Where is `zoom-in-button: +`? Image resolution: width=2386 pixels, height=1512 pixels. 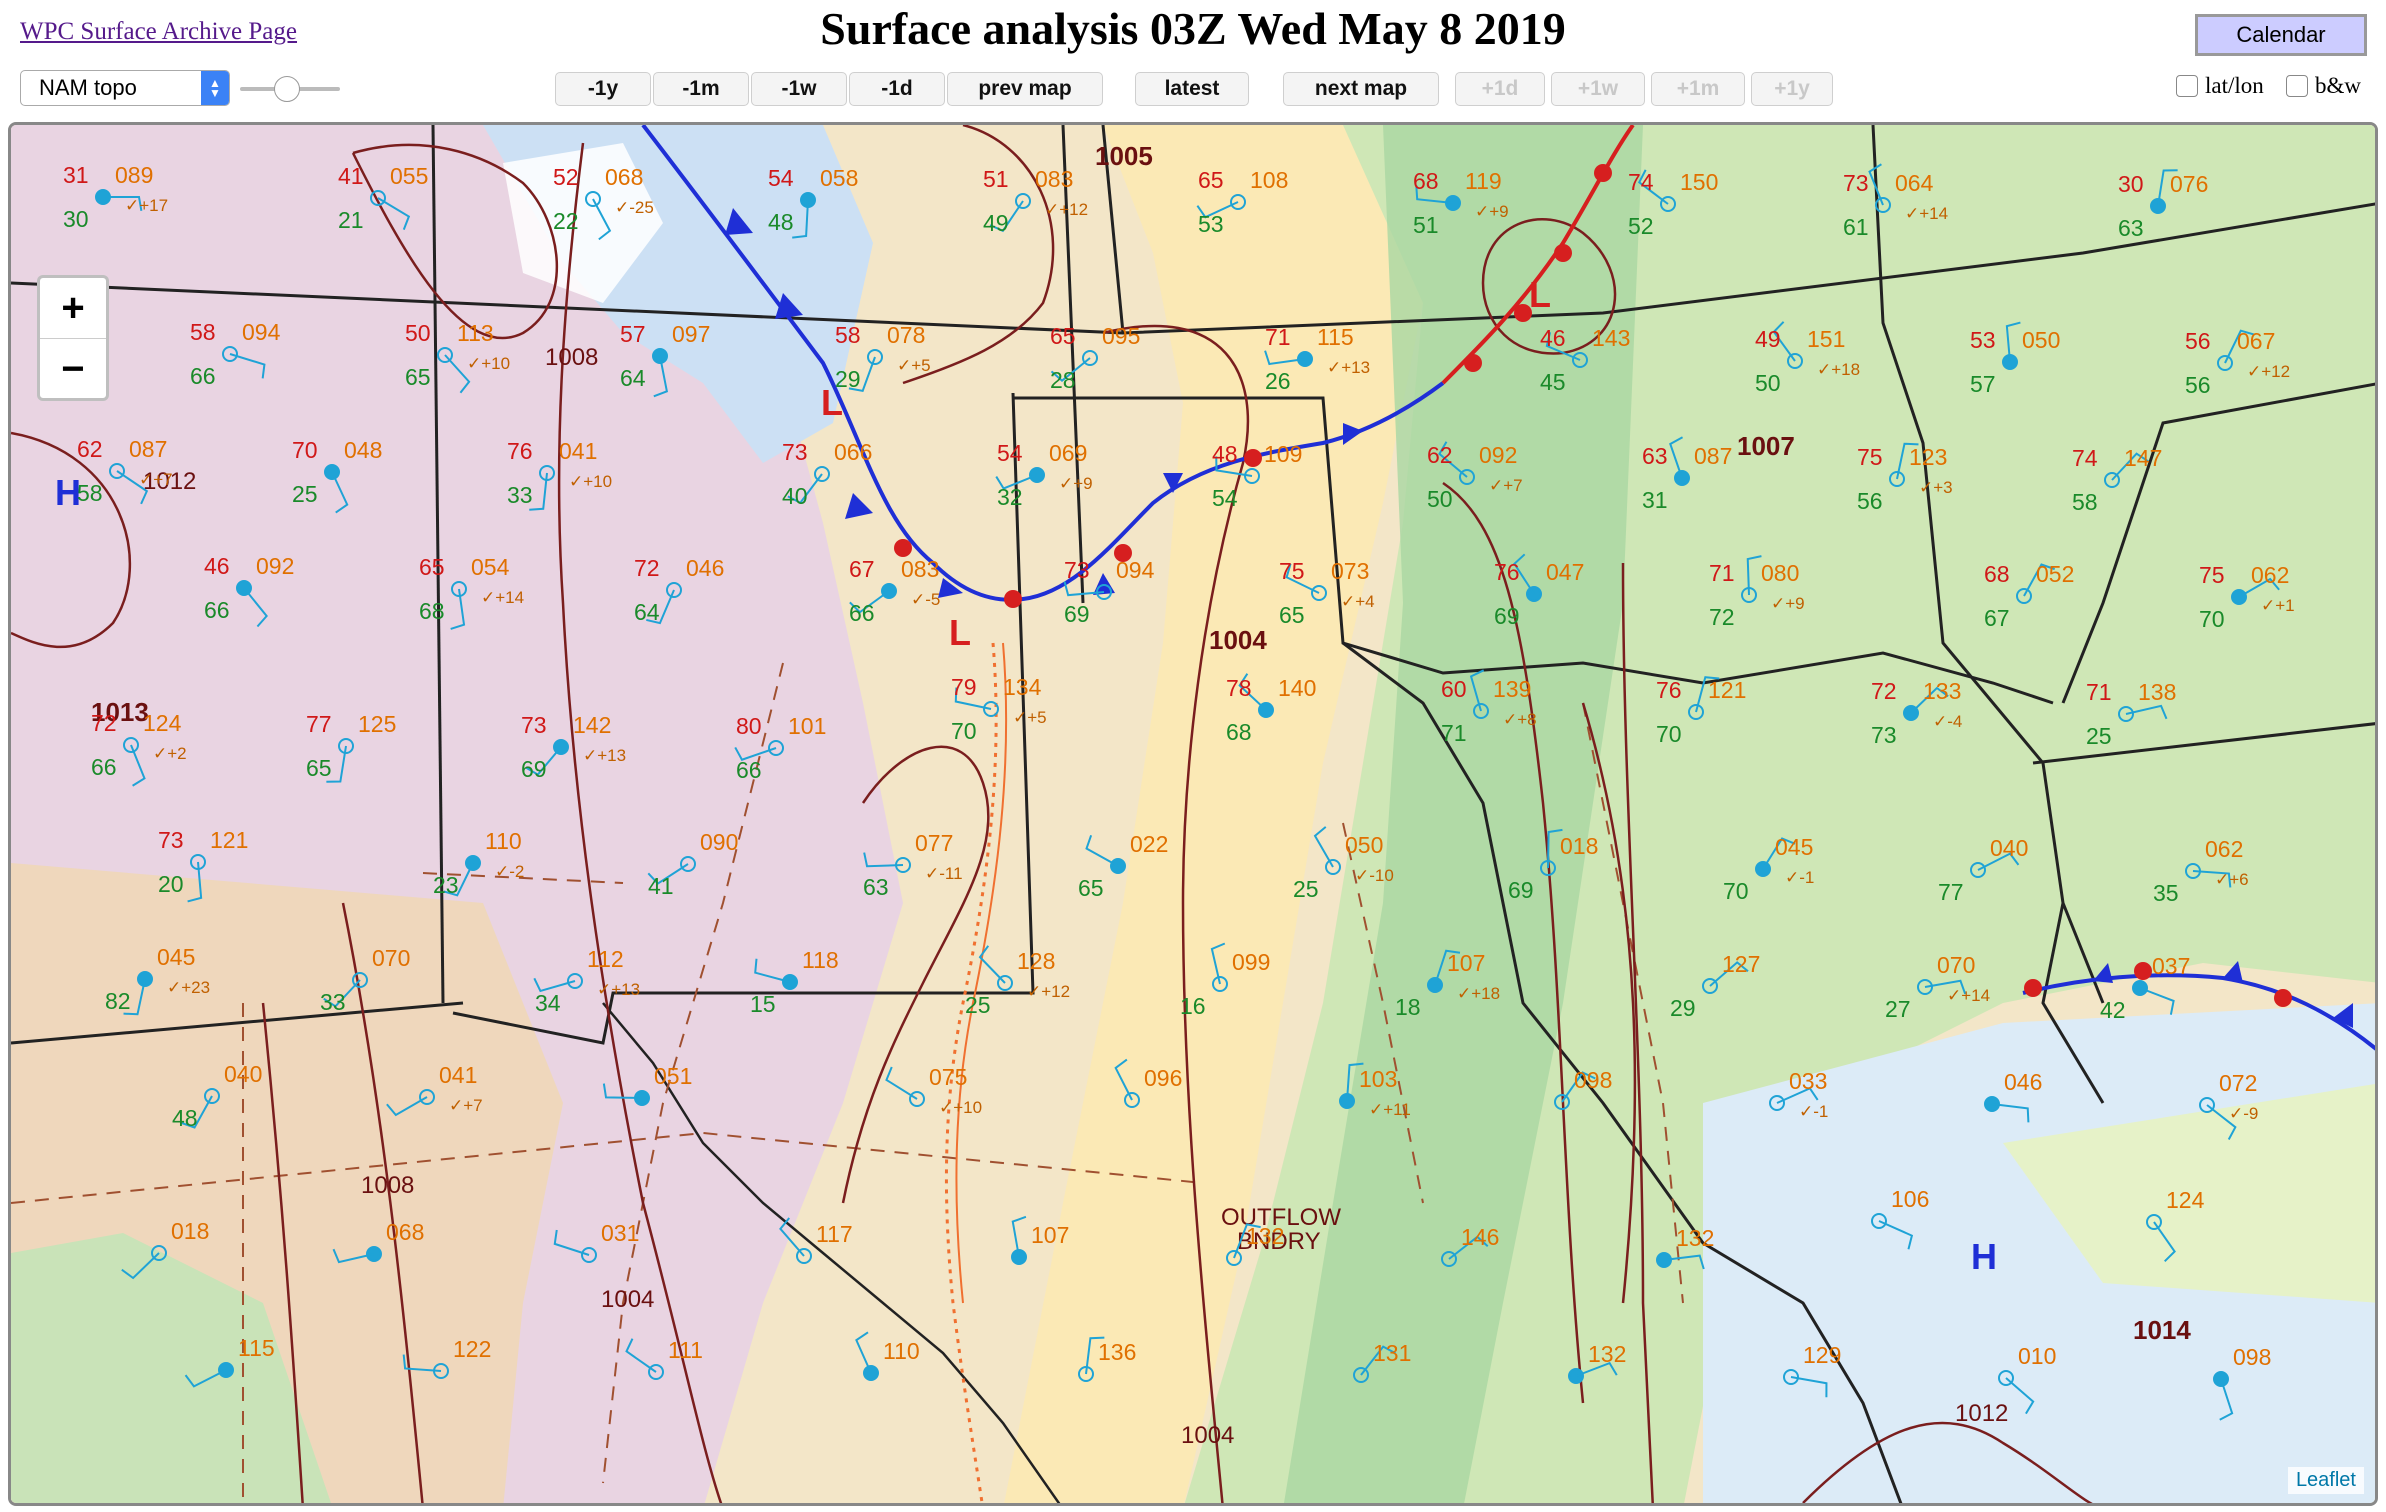 zoom-in-button: + is located at coordinates (73, 307).